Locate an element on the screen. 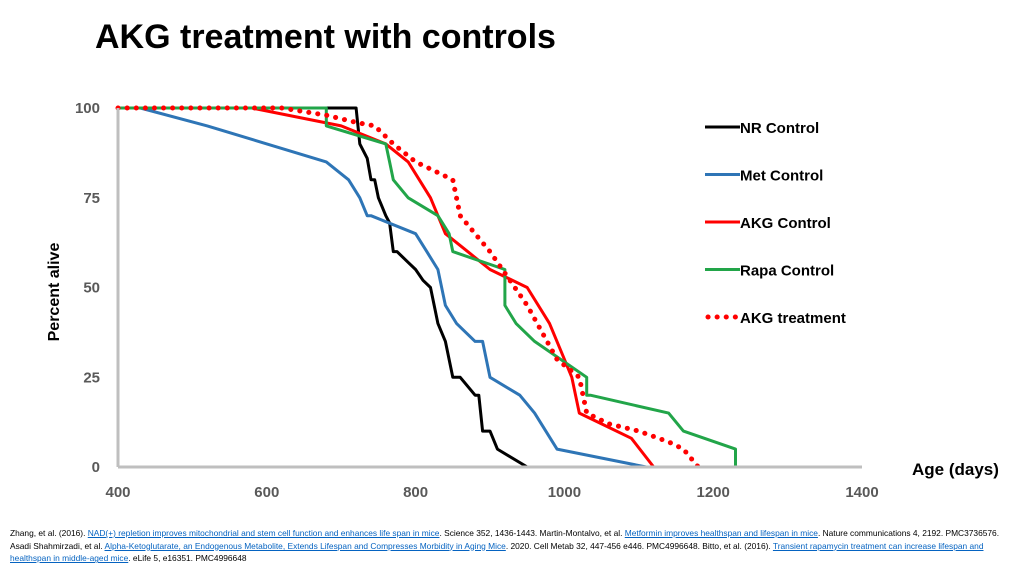 This screenshot has height=577, width=1024. legend-item-rapa-control: Rapa Control is located at coordinates (769, 271).